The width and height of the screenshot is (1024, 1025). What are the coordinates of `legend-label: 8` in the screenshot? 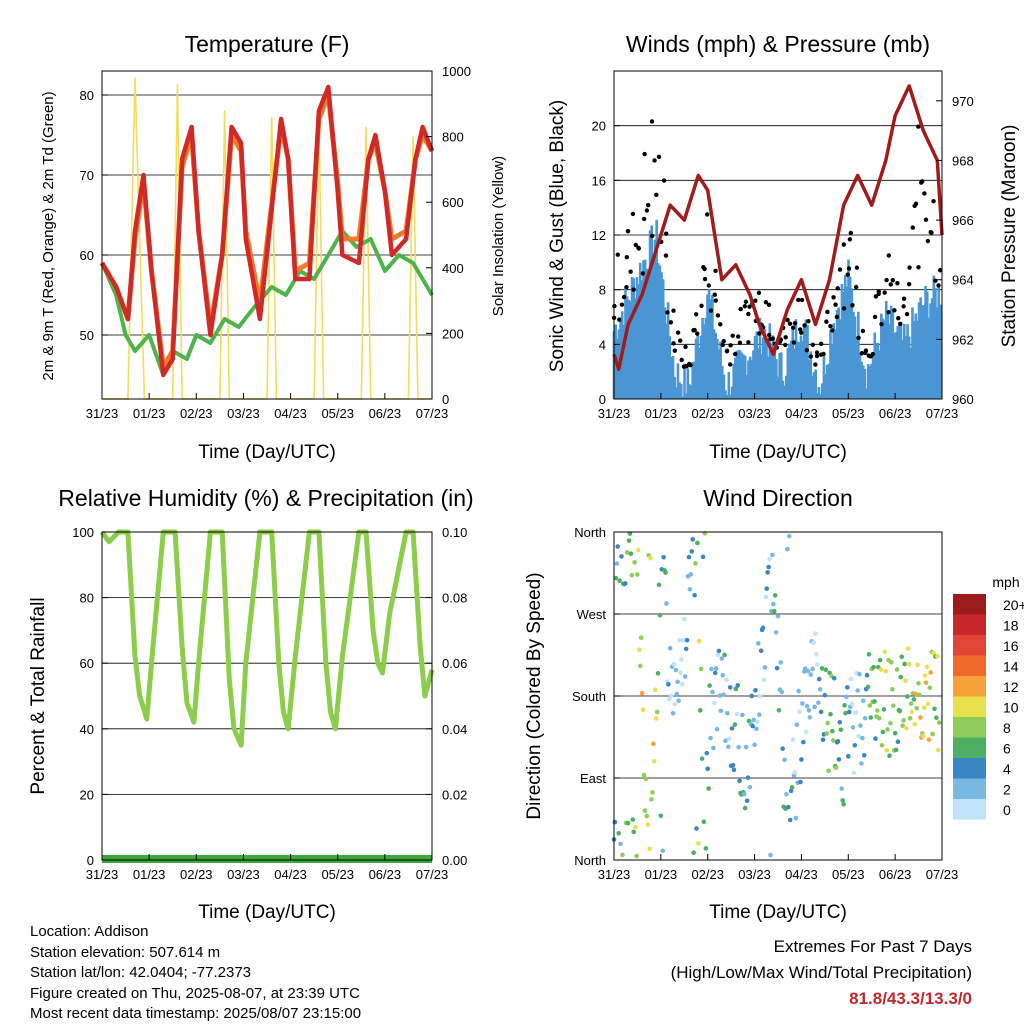 It's located at (1007, 728).